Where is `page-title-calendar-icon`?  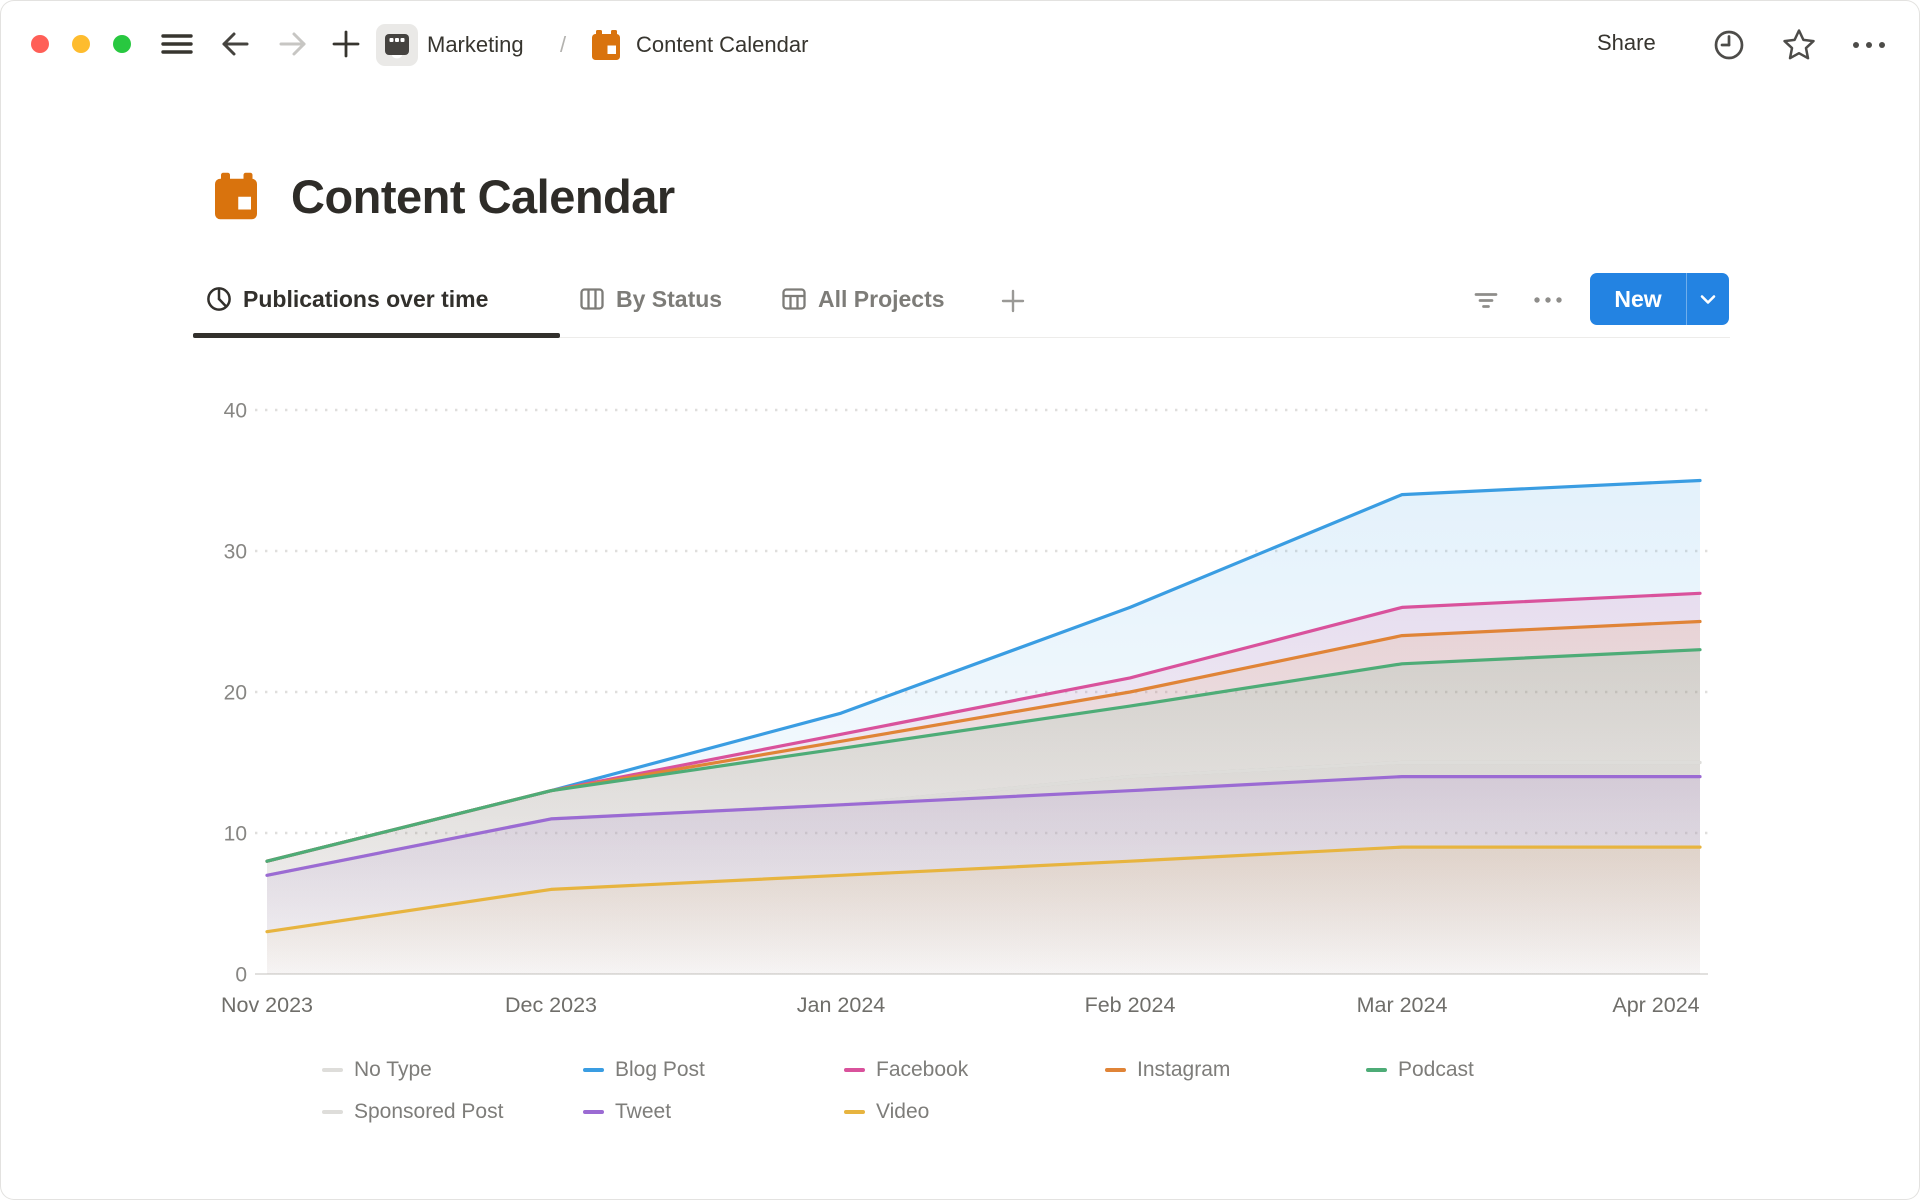
page-title-calendar-icon is located at coordinates (236, 196).